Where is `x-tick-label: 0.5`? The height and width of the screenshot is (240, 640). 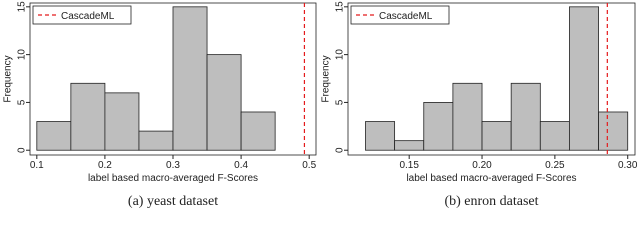 x-tick-label: 0.5 is located at coordinates (309, 165).